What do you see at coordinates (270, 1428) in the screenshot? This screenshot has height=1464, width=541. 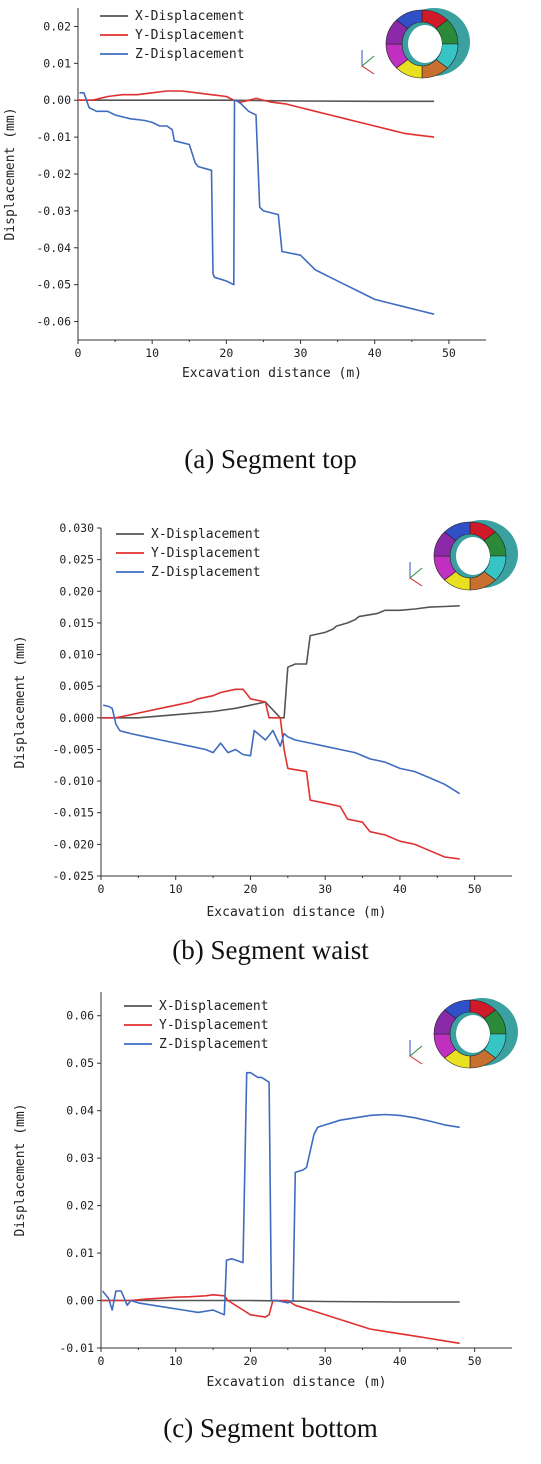 I see `chart-caption: (c) Segment bottom` at bounding box center [270, 1428].